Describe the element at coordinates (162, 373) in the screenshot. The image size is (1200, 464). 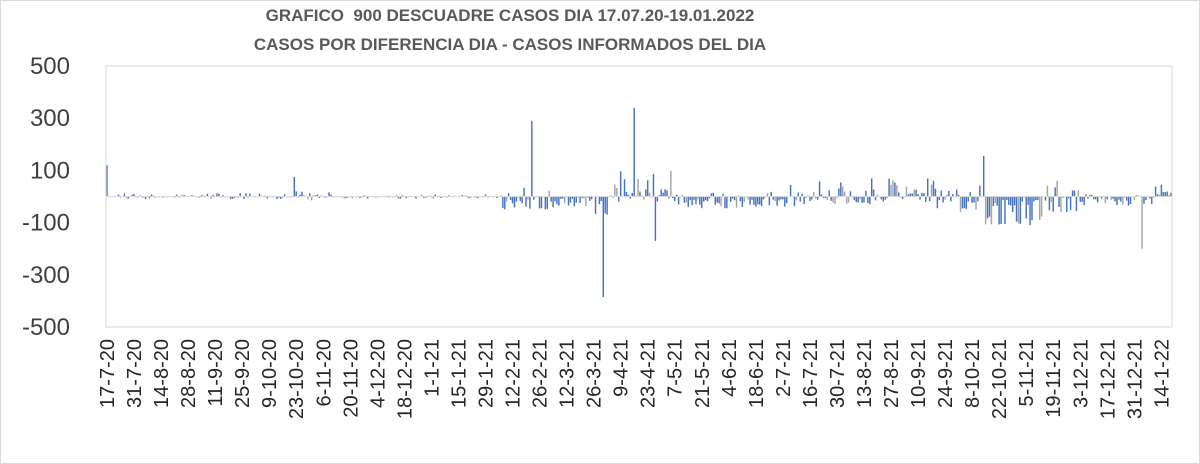
I see `x-tick-label: 14-8-20` at that location.